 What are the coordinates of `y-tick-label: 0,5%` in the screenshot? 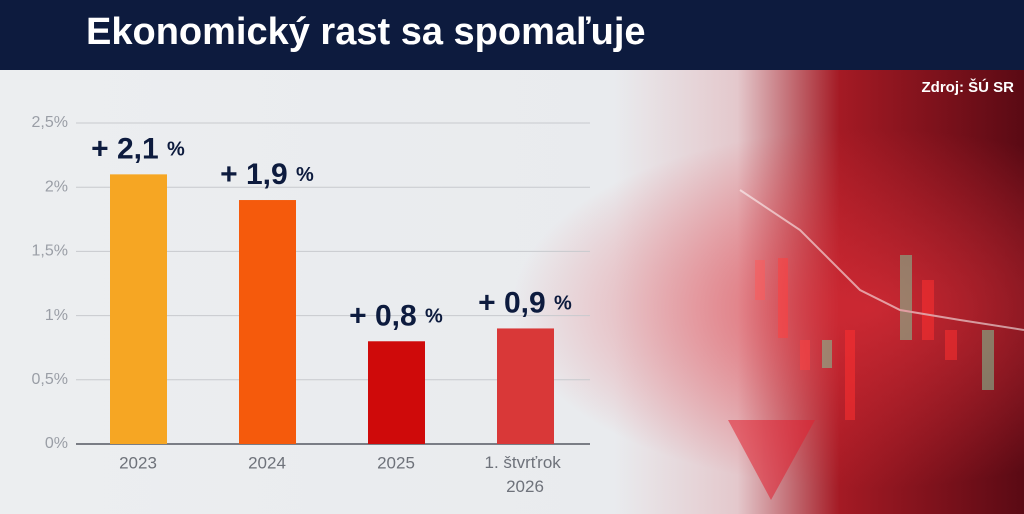 It's located at (50, 379).